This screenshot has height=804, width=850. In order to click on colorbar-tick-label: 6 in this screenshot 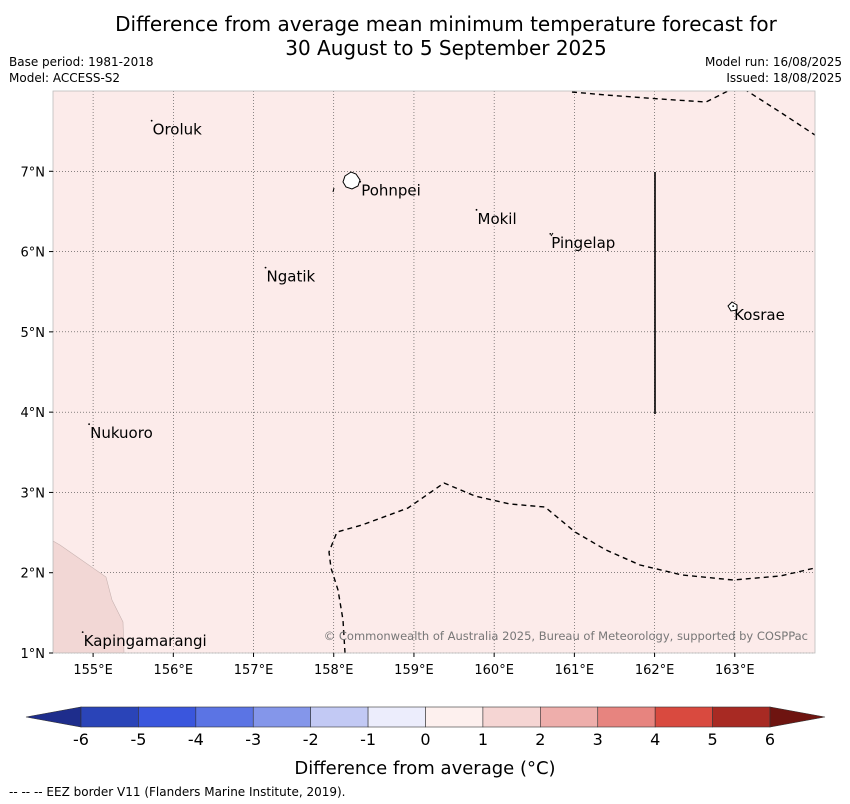, I will do `click(770, 739)`.